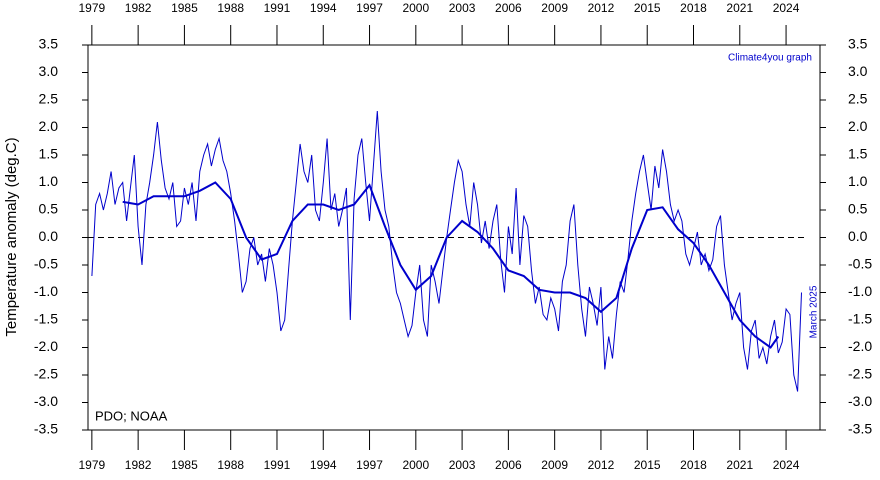 The height and width of the screenshot is (480, 880). I want to click on x-tick-label-top: 1982, so click(138, 8).